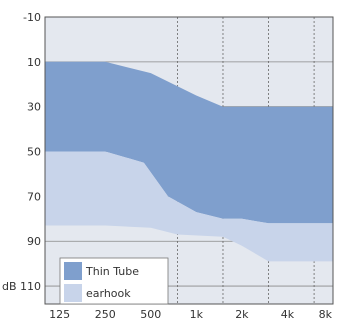  Describe the element at coordinates (21, 286) in the screenshot. I see `y-tick-label: dB 110` at that location.